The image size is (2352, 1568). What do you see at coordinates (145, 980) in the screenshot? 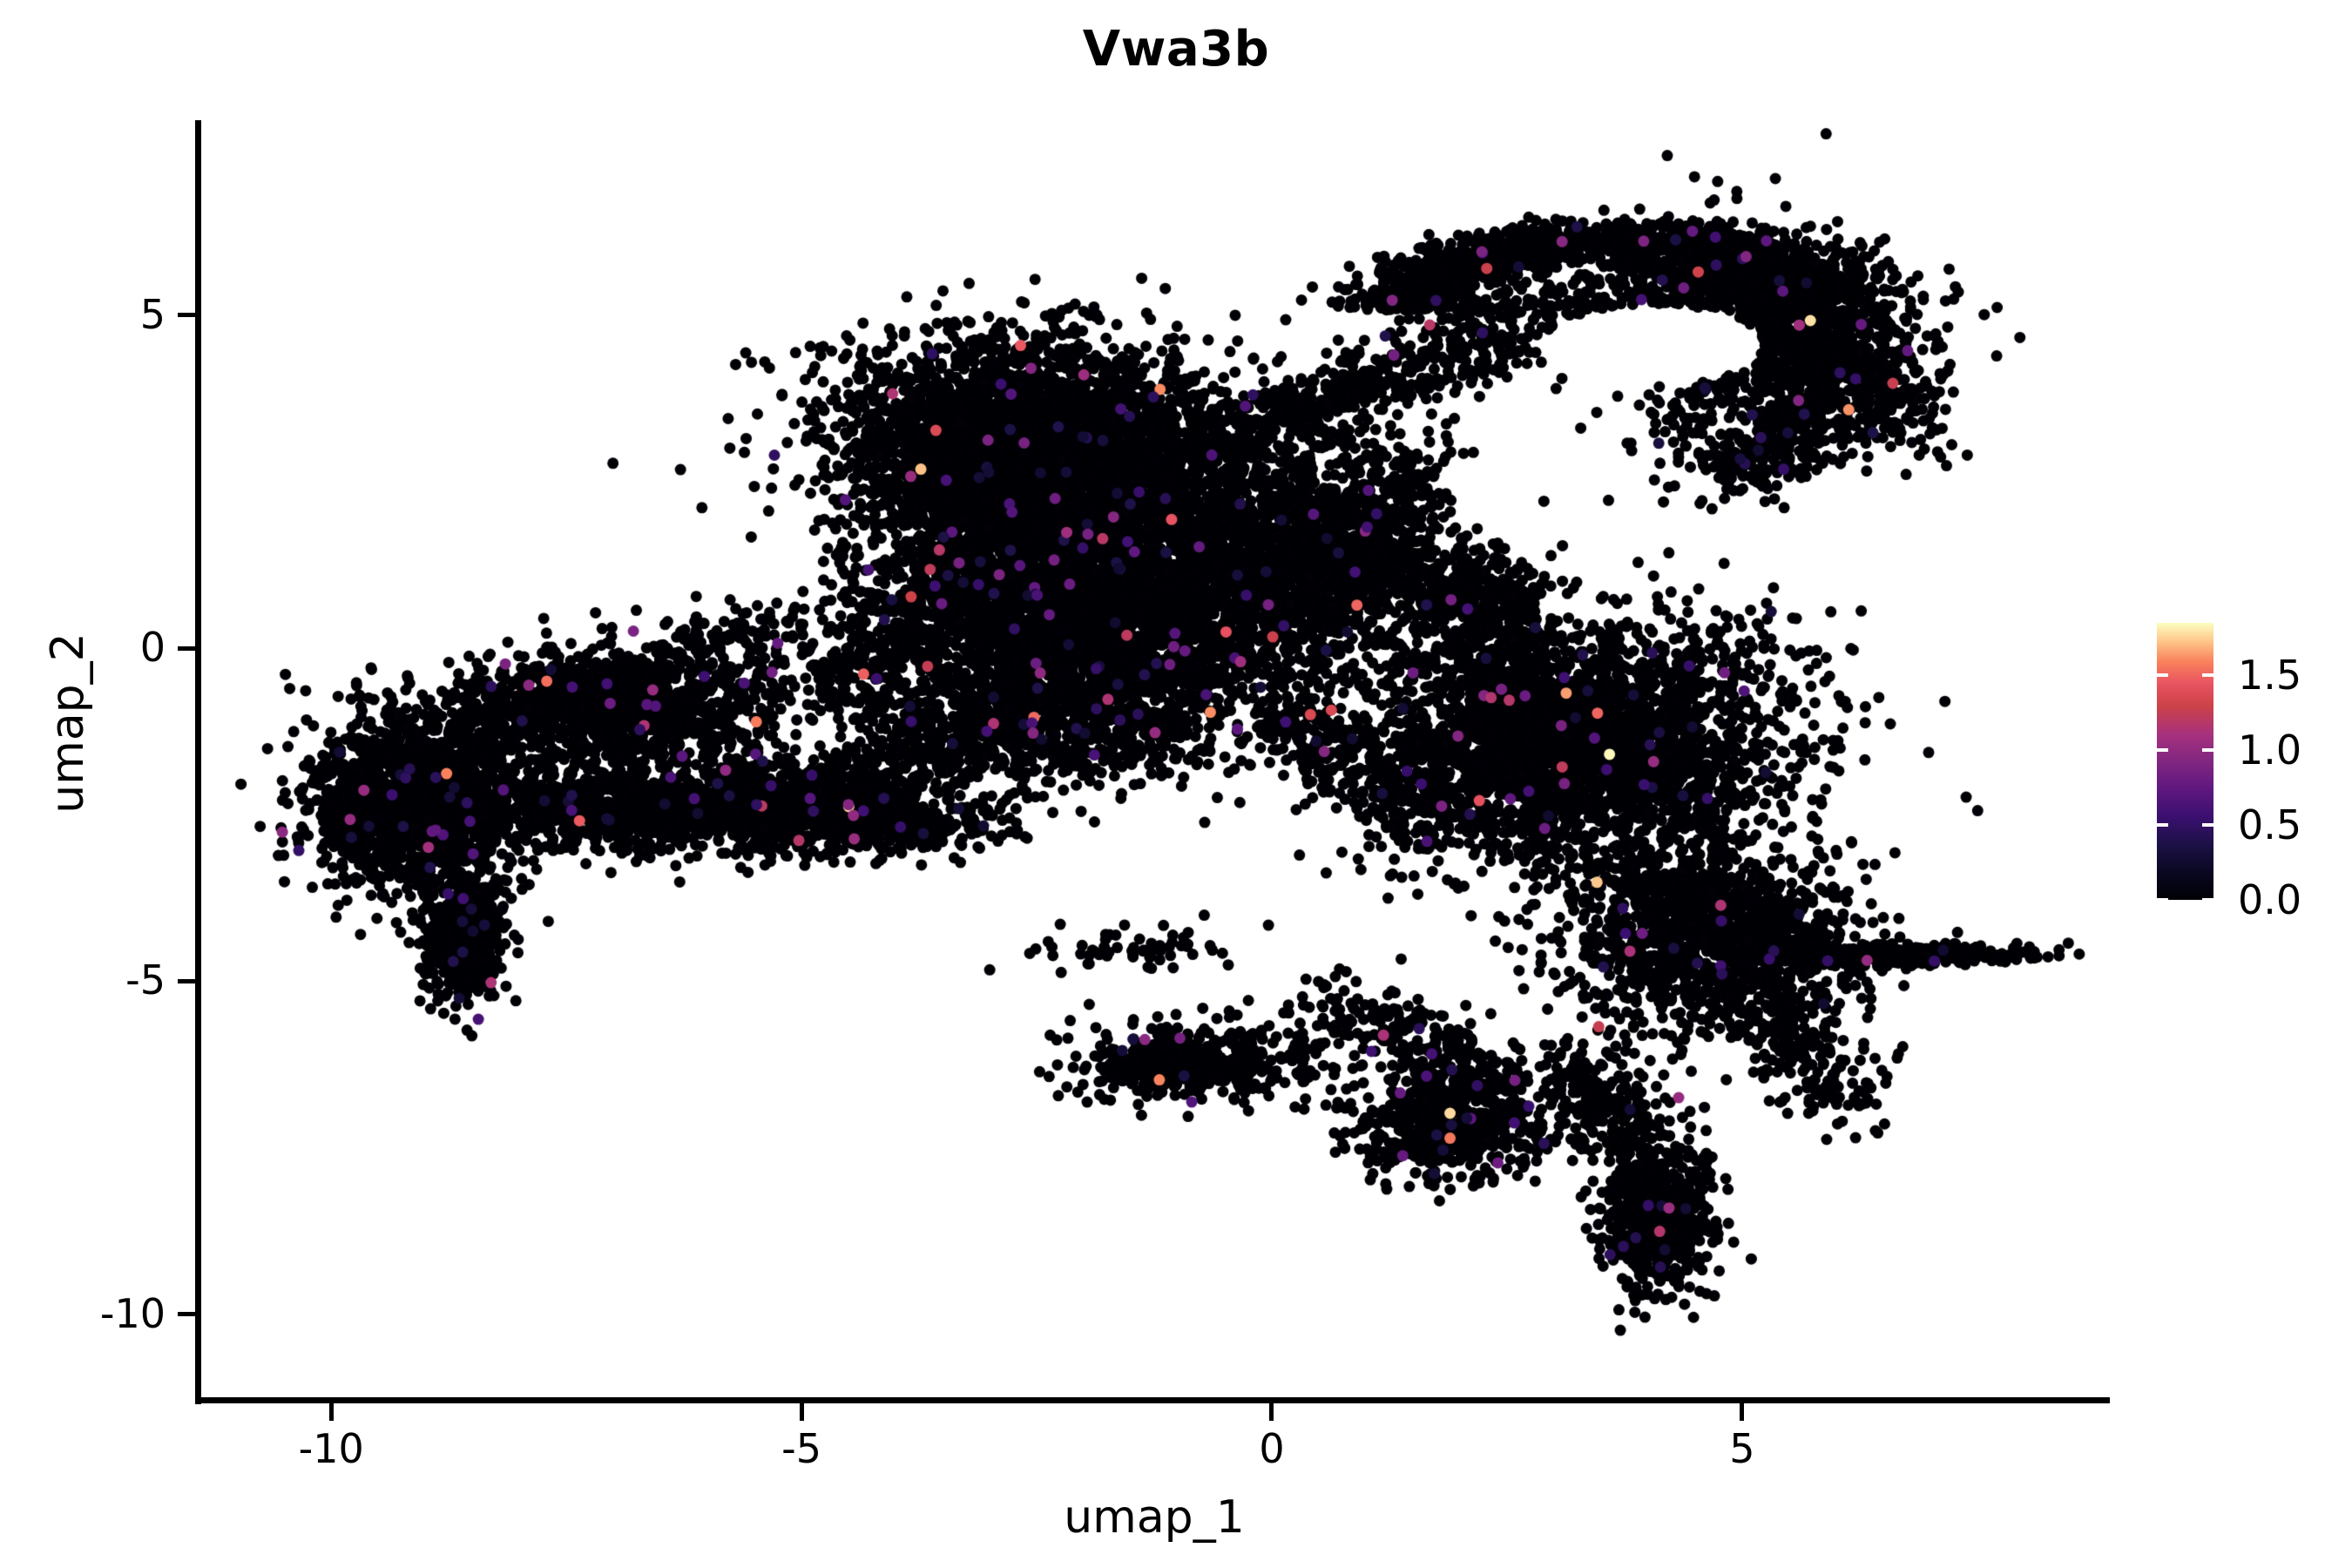
I see `y-tick-label: -5` at bounding box center [145, 980].